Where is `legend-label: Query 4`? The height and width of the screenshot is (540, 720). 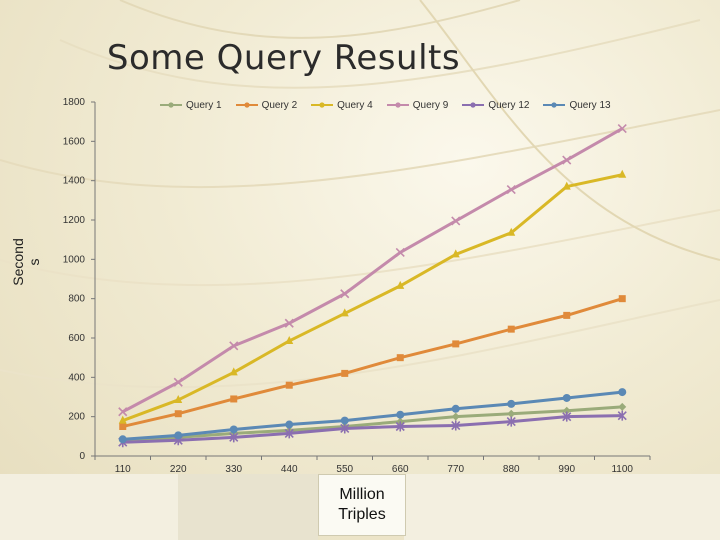 legend-label: Query 4 is located at coordinates (355, 105).